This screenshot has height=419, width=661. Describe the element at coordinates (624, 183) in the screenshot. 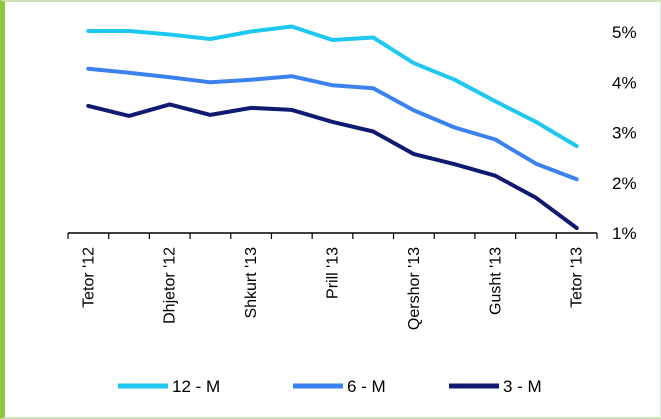

I see `y-tick-label: 2%` at that location.